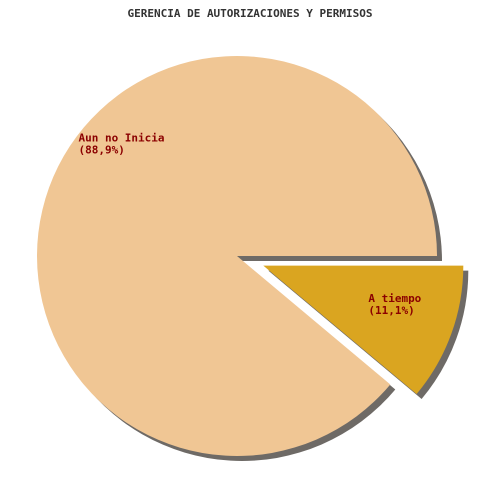  What do you see at coordinates (391, 310) in the screenshot?
I see `slice-percent-label: (11,1%)` at bounding box center [391, 310].